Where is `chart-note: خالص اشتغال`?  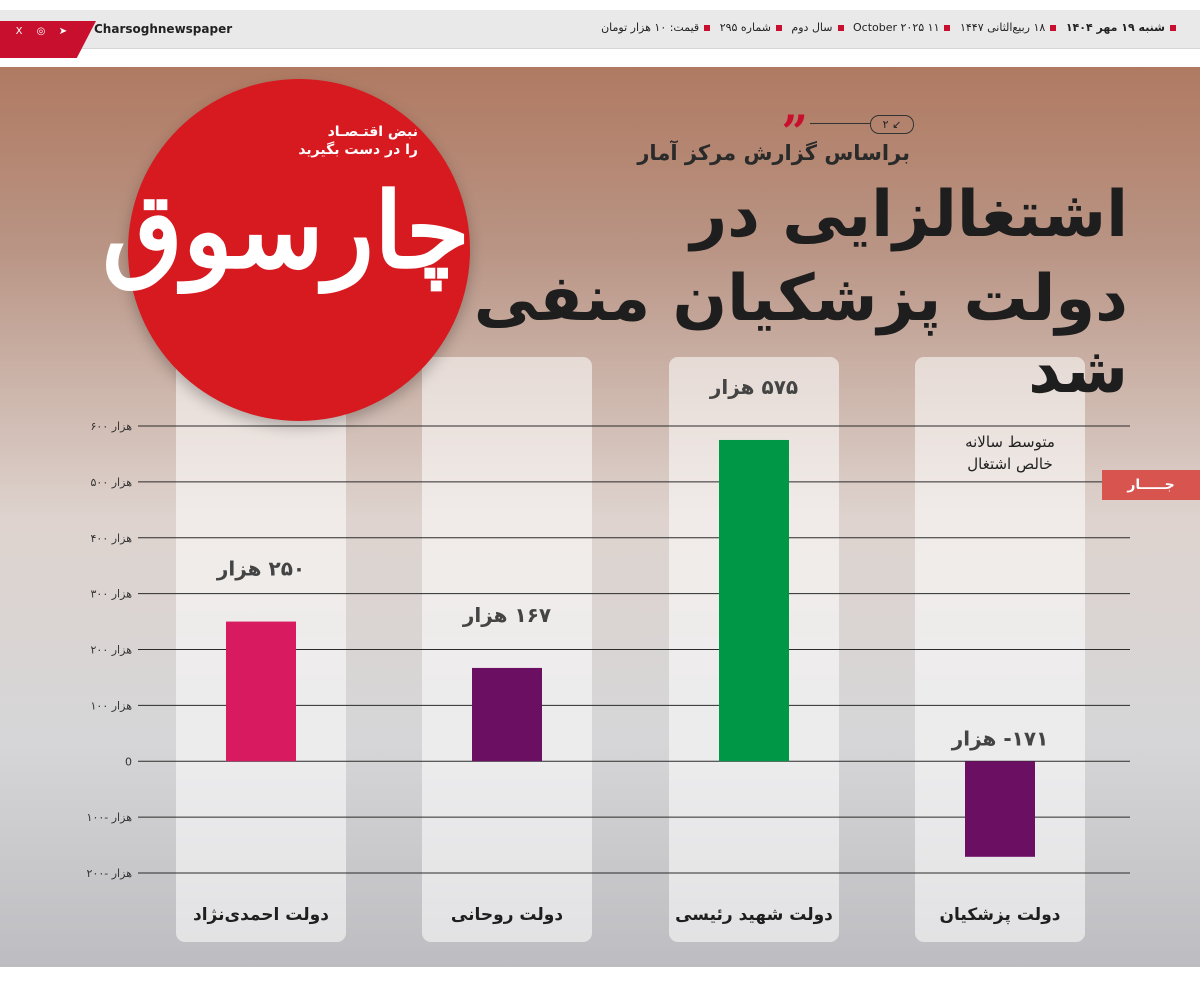 chart-note: خالص اشتغال is located at coordinates (1010, 464).